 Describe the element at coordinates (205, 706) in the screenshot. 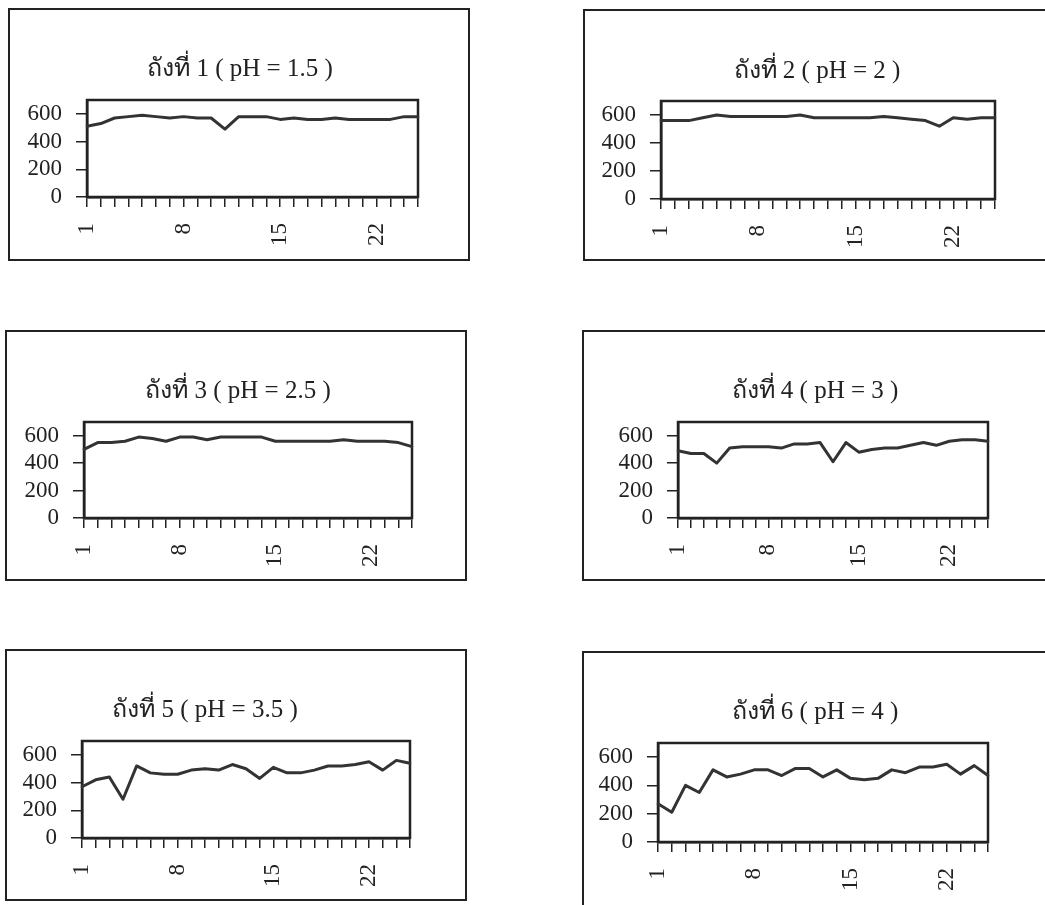

I see `chart-title: ถังที่ 5 ( pH = 3.5 )` at that location.